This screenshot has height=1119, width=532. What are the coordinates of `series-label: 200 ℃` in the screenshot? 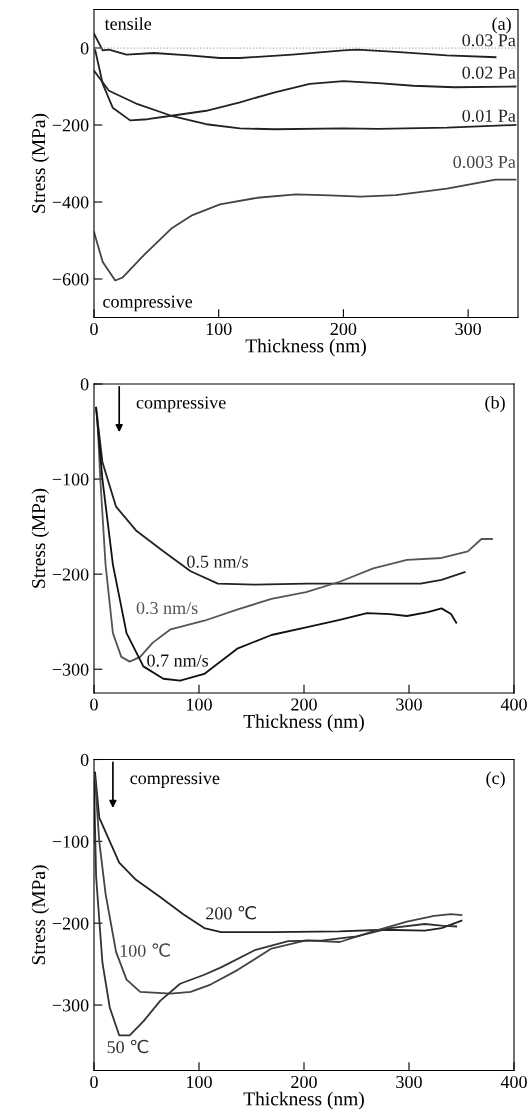 It's located at (231, 912).